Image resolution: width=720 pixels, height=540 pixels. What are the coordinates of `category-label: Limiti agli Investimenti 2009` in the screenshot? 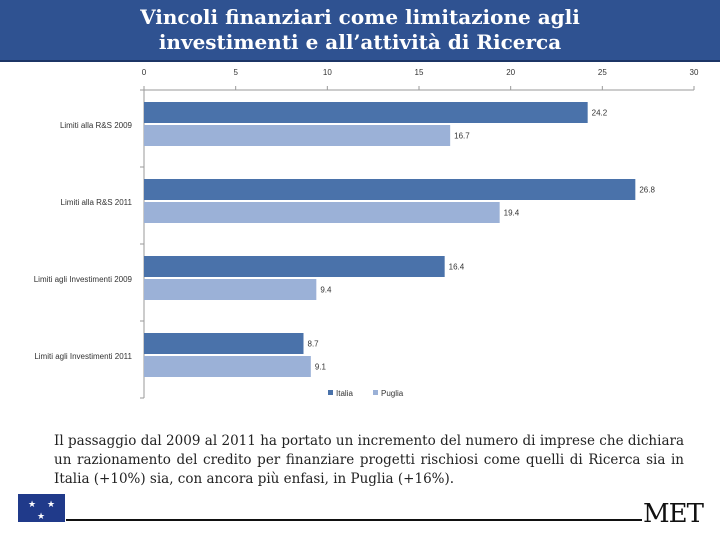 It's located at (83, 279).